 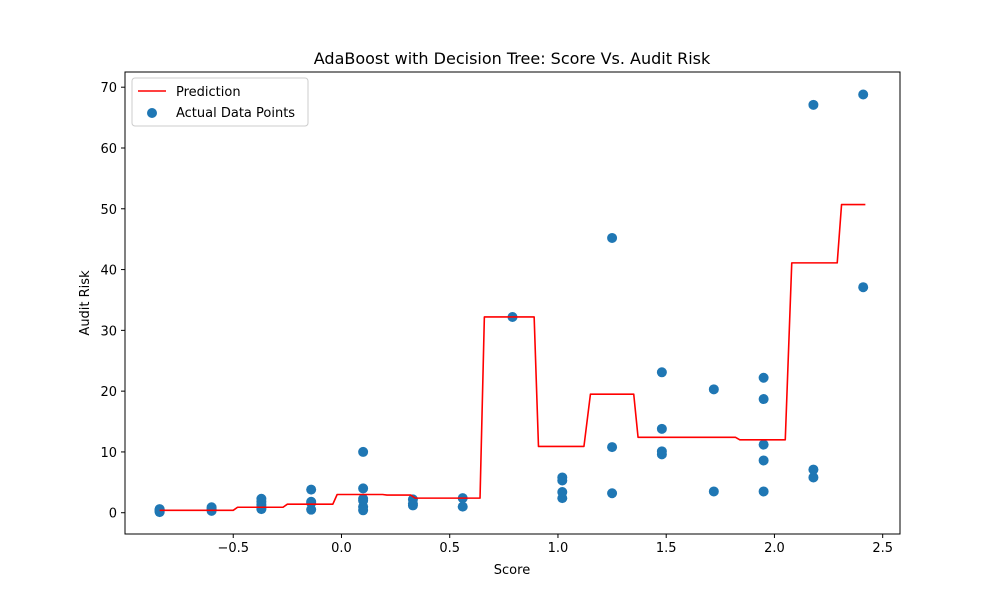 What do you see at coordinates (208, 92) in the screenshot?
I see `legend-prediction-label: Prediction` at bounding box center [208, 92].